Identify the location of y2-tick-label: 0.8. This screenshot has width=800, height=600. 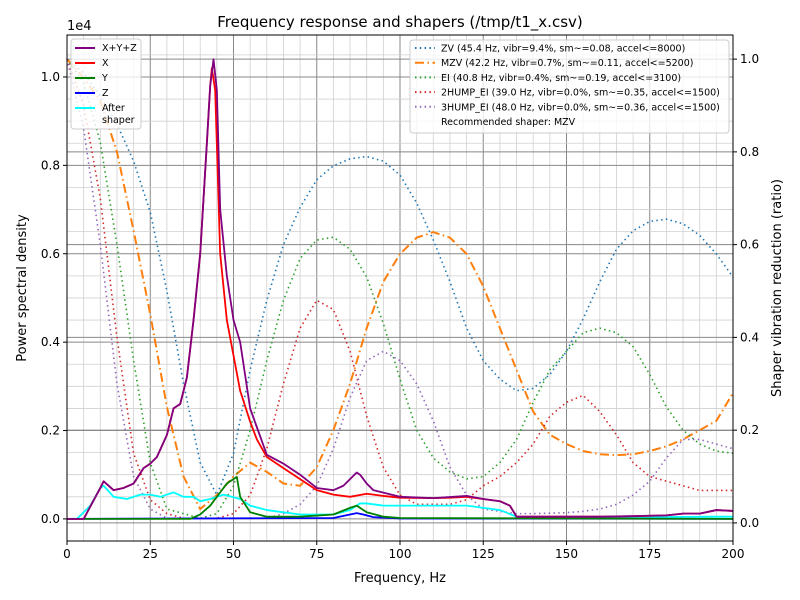
(749, 152).